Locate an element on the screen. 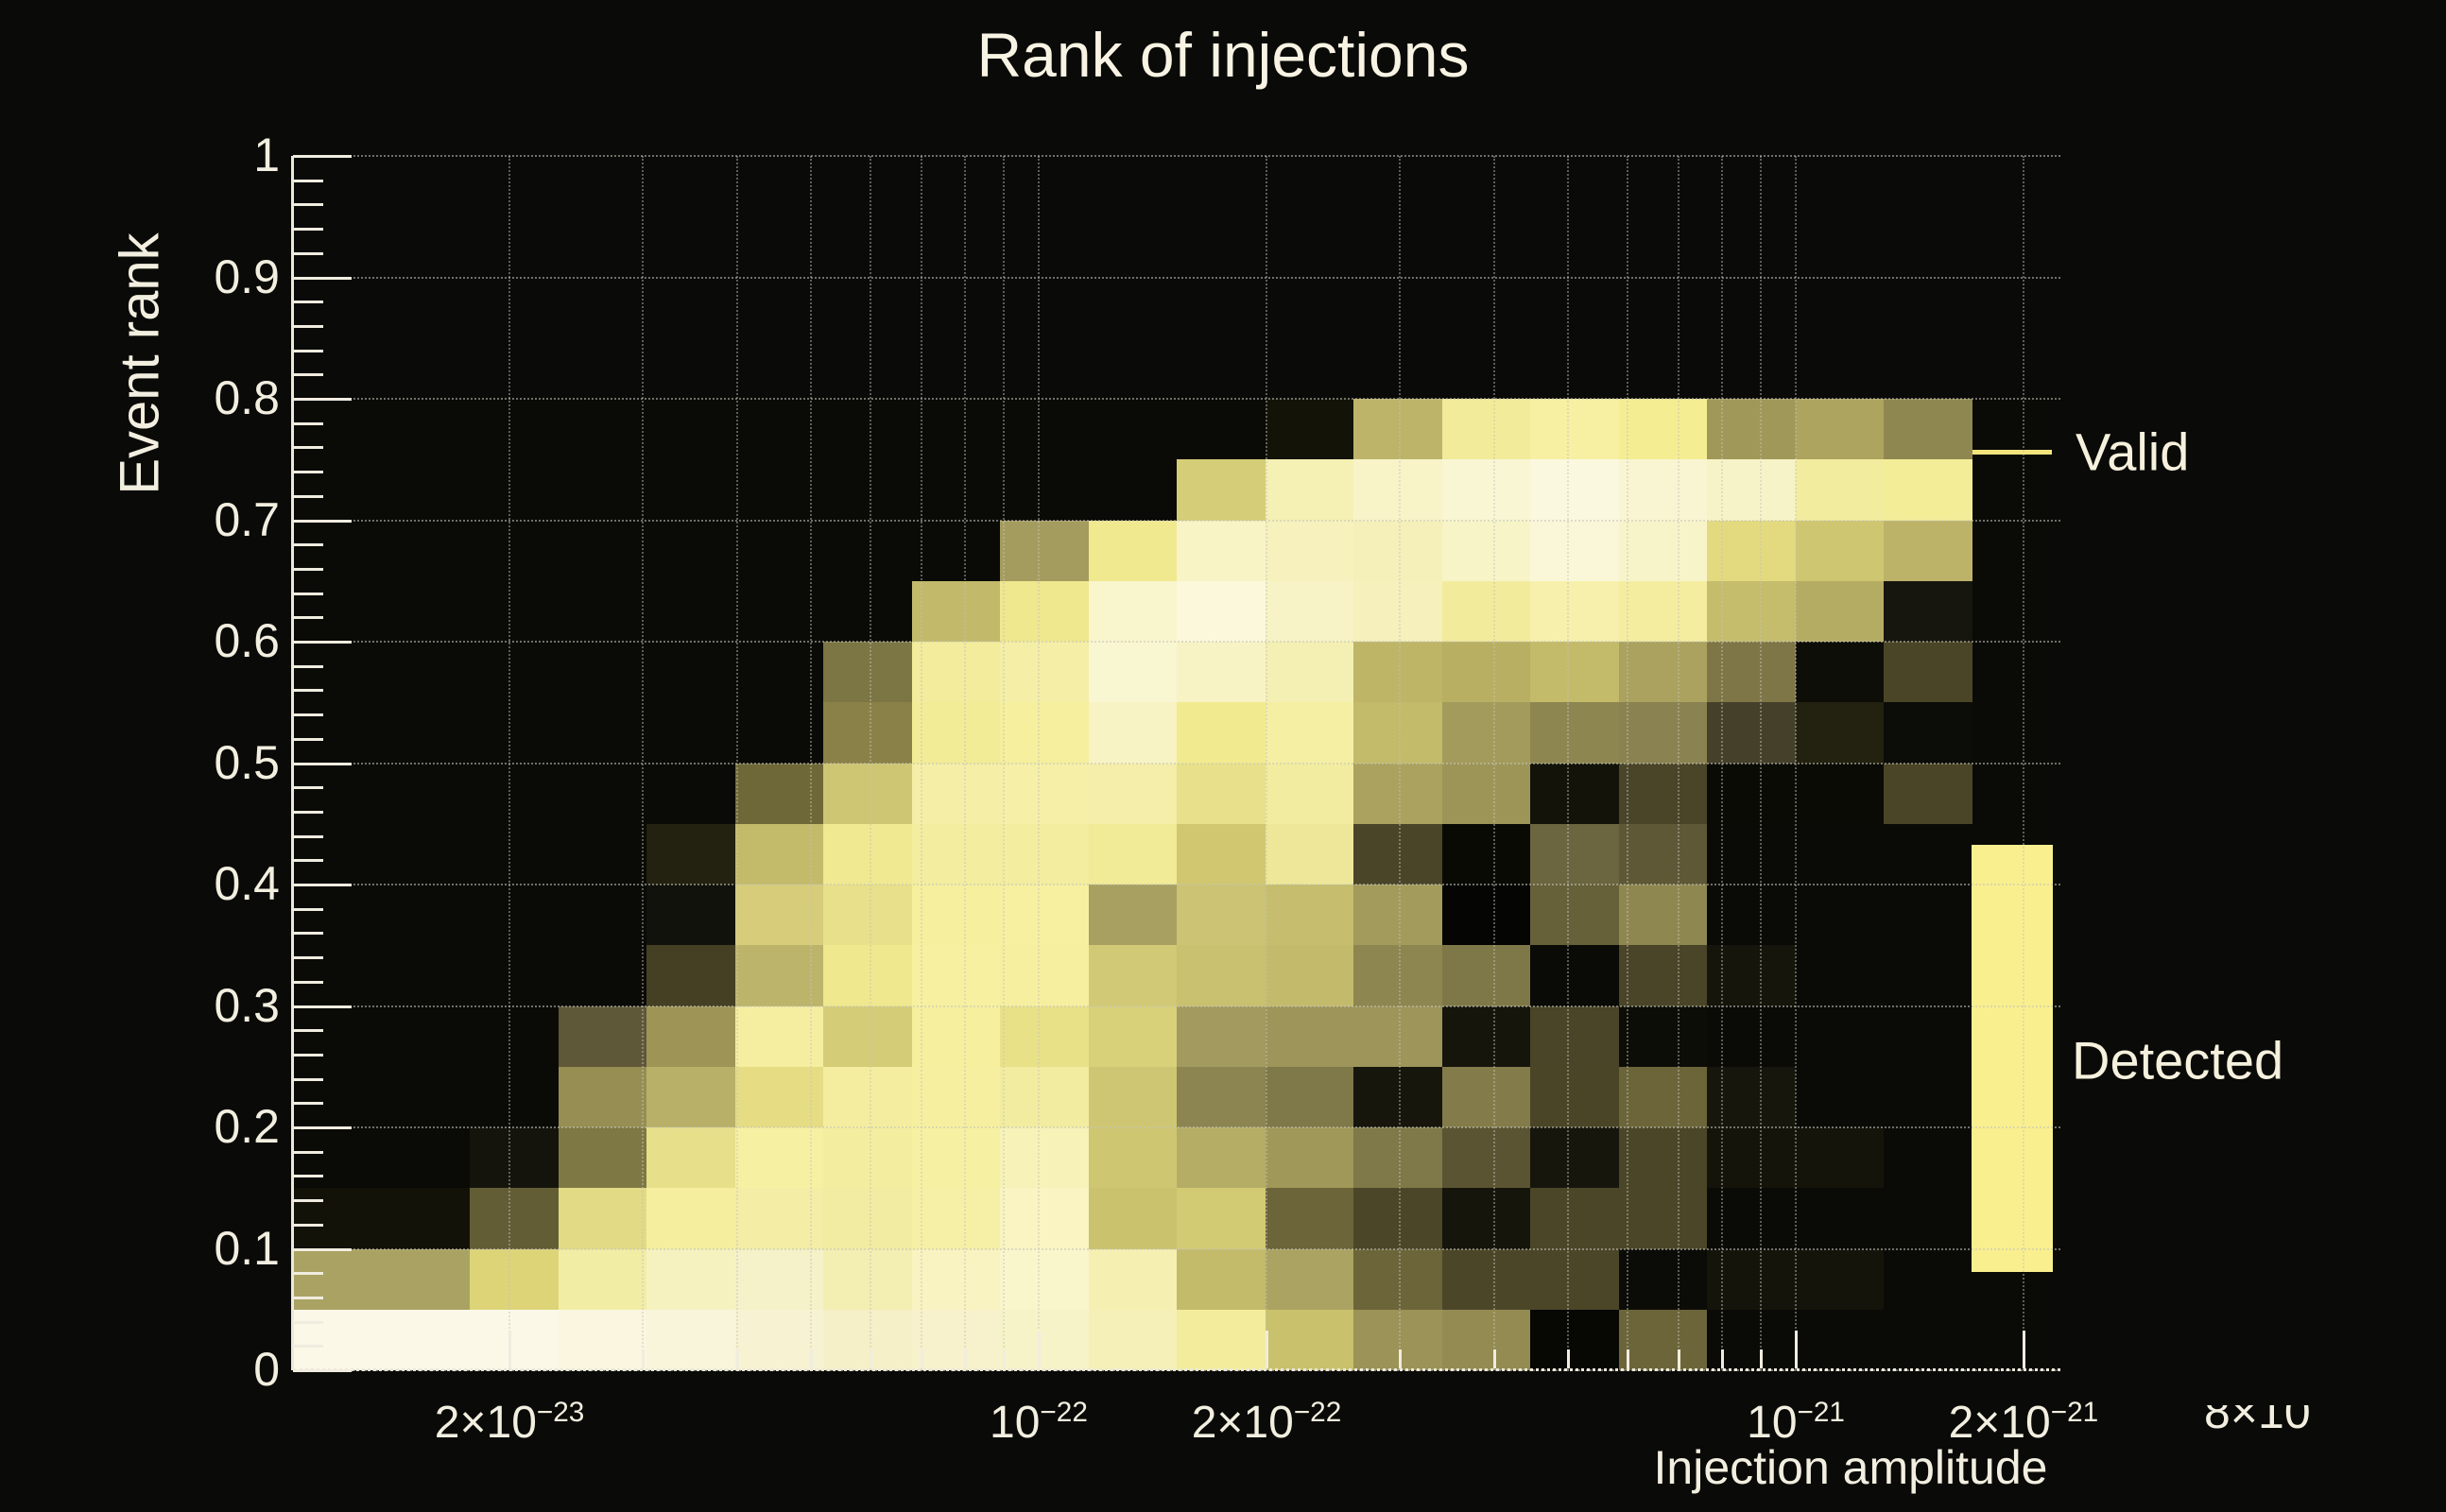 This screenshot has width=2446, height=1512. clipped-corner-label-text: 8×10 is located at coordinates (2257, 1421).